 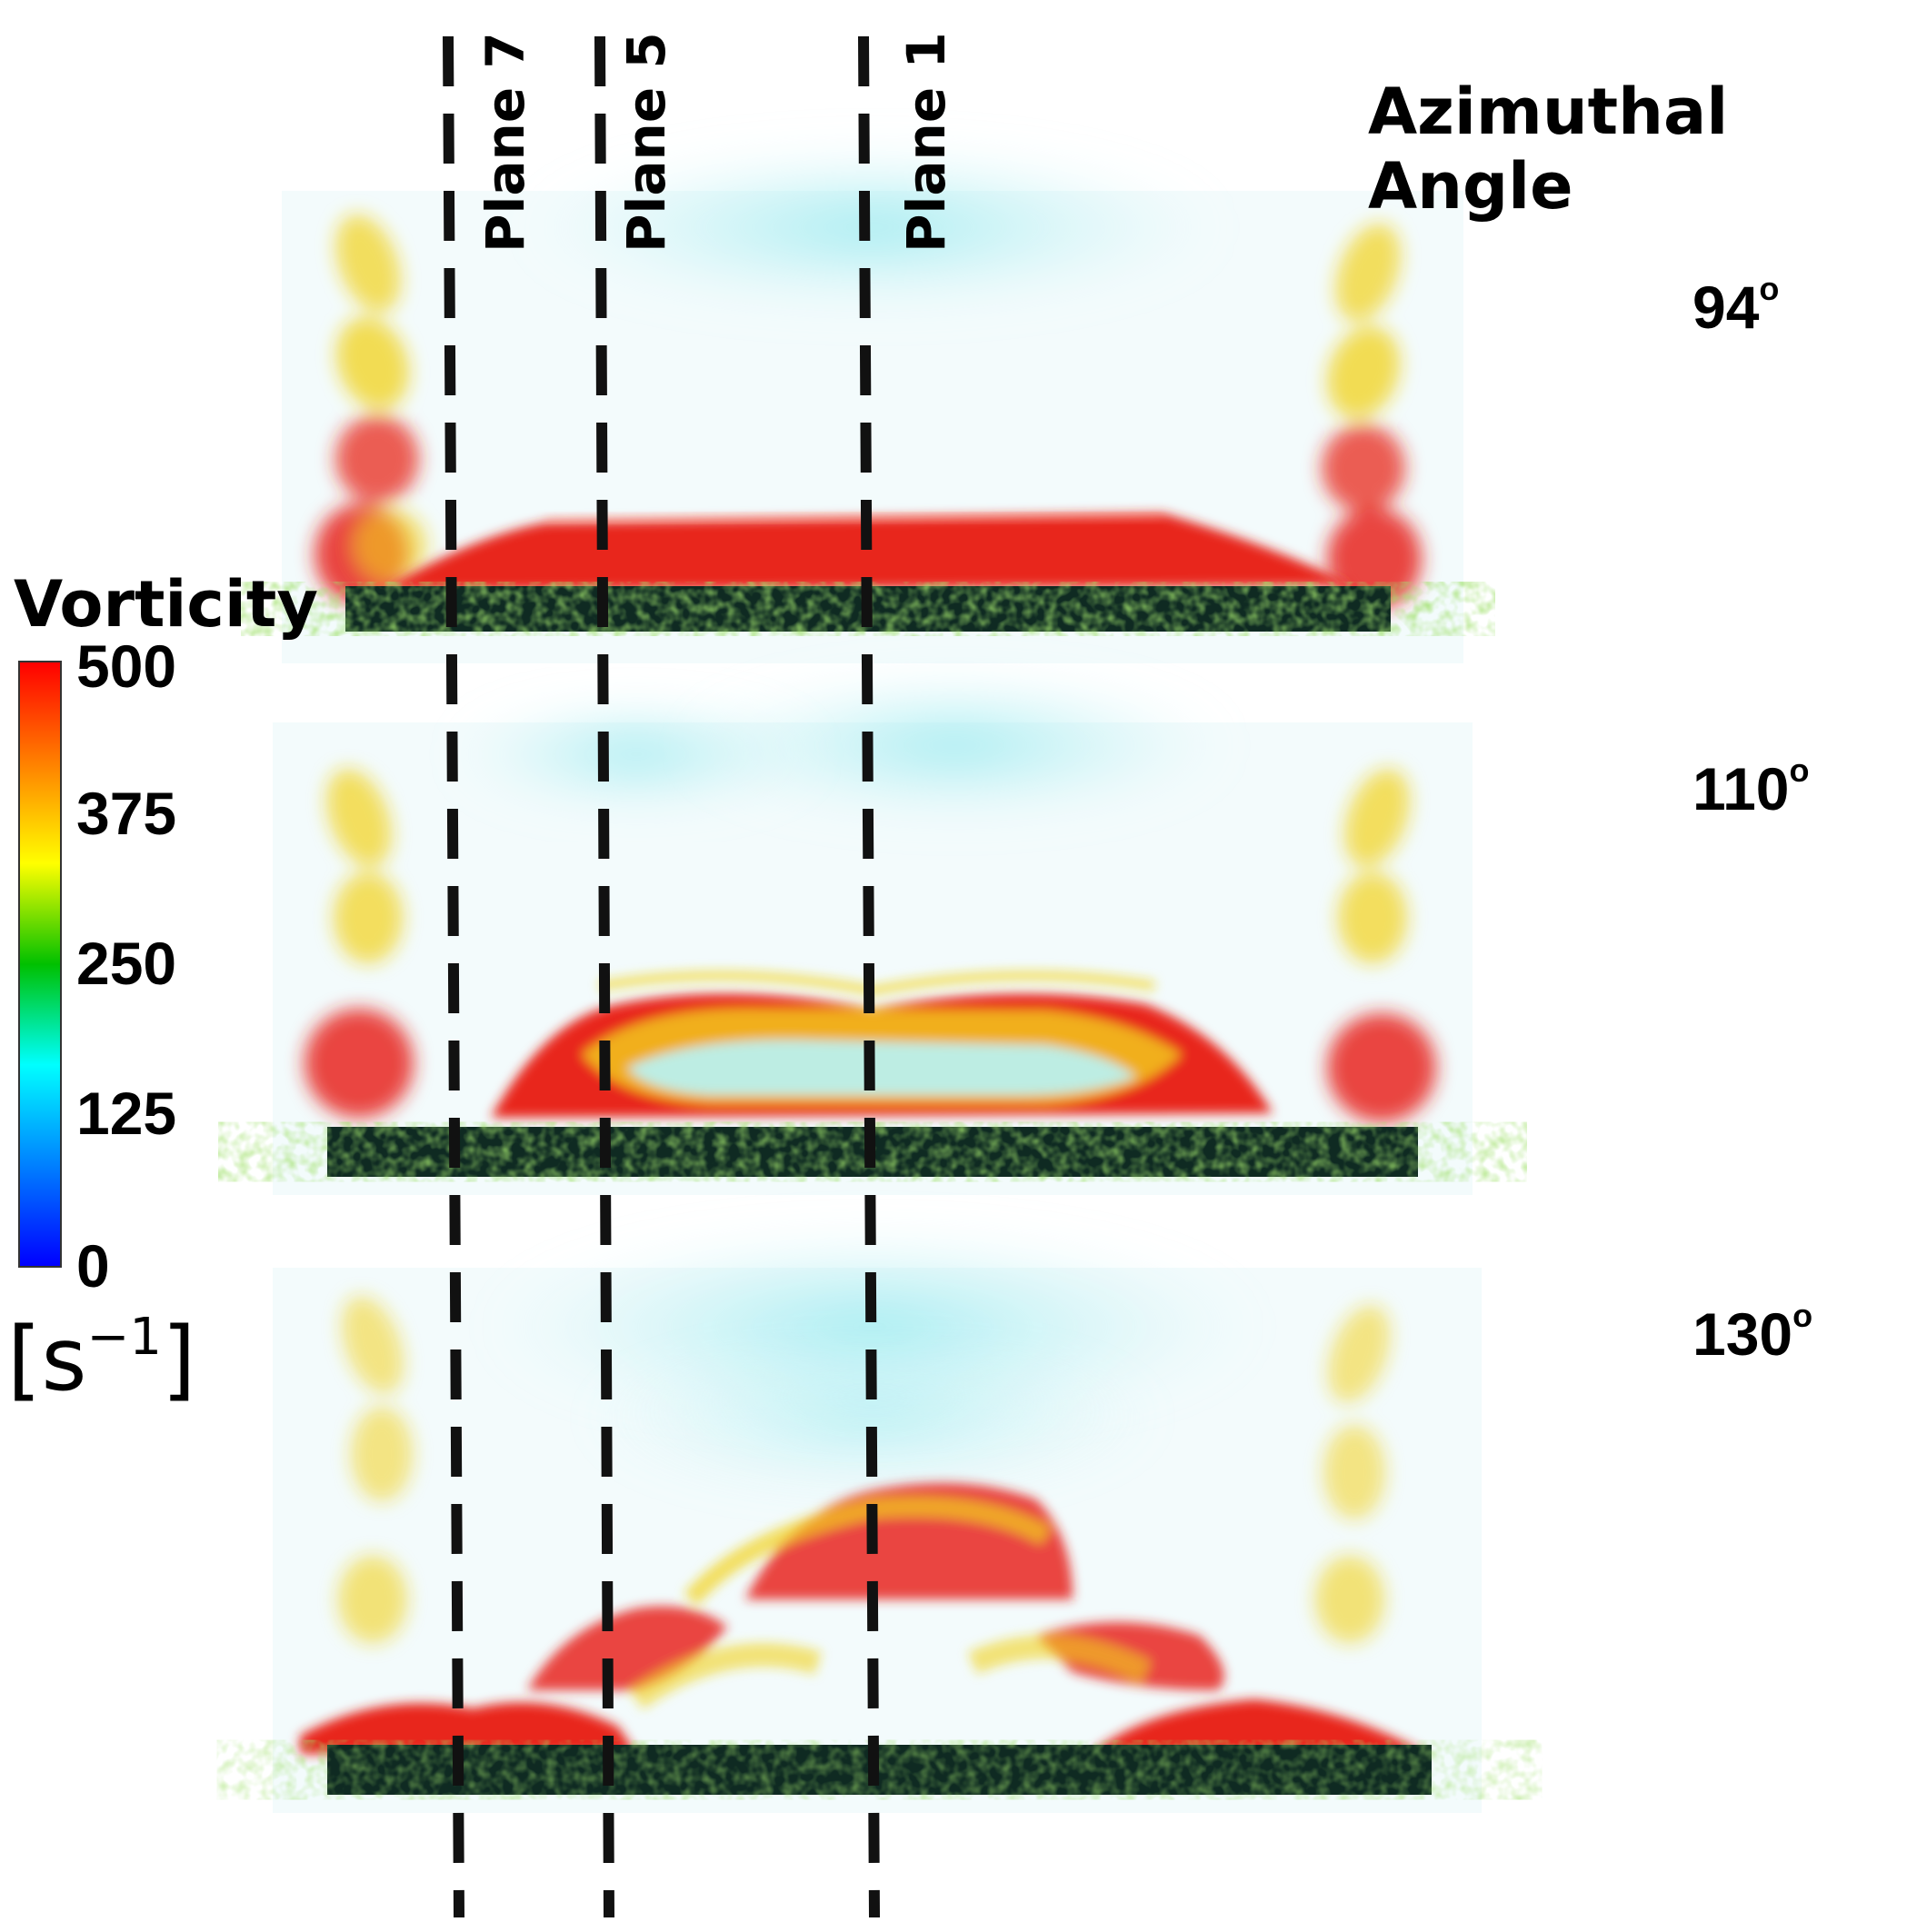 I want to click on colorbar-tick: 0, so click(x=93, y=1266).